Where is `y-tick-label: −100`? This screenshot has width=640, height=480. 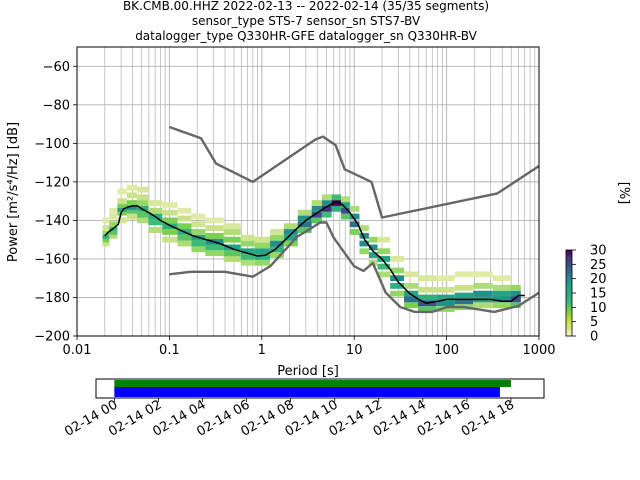
y-tick-label: −100 is located at coordinates (52, 144).